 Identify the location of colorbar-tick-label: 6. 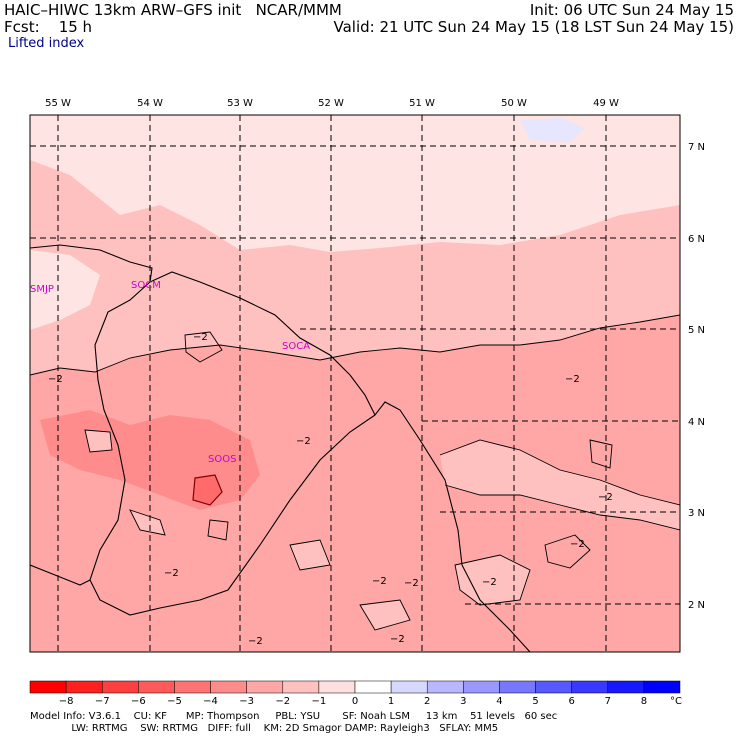
(571, 701).